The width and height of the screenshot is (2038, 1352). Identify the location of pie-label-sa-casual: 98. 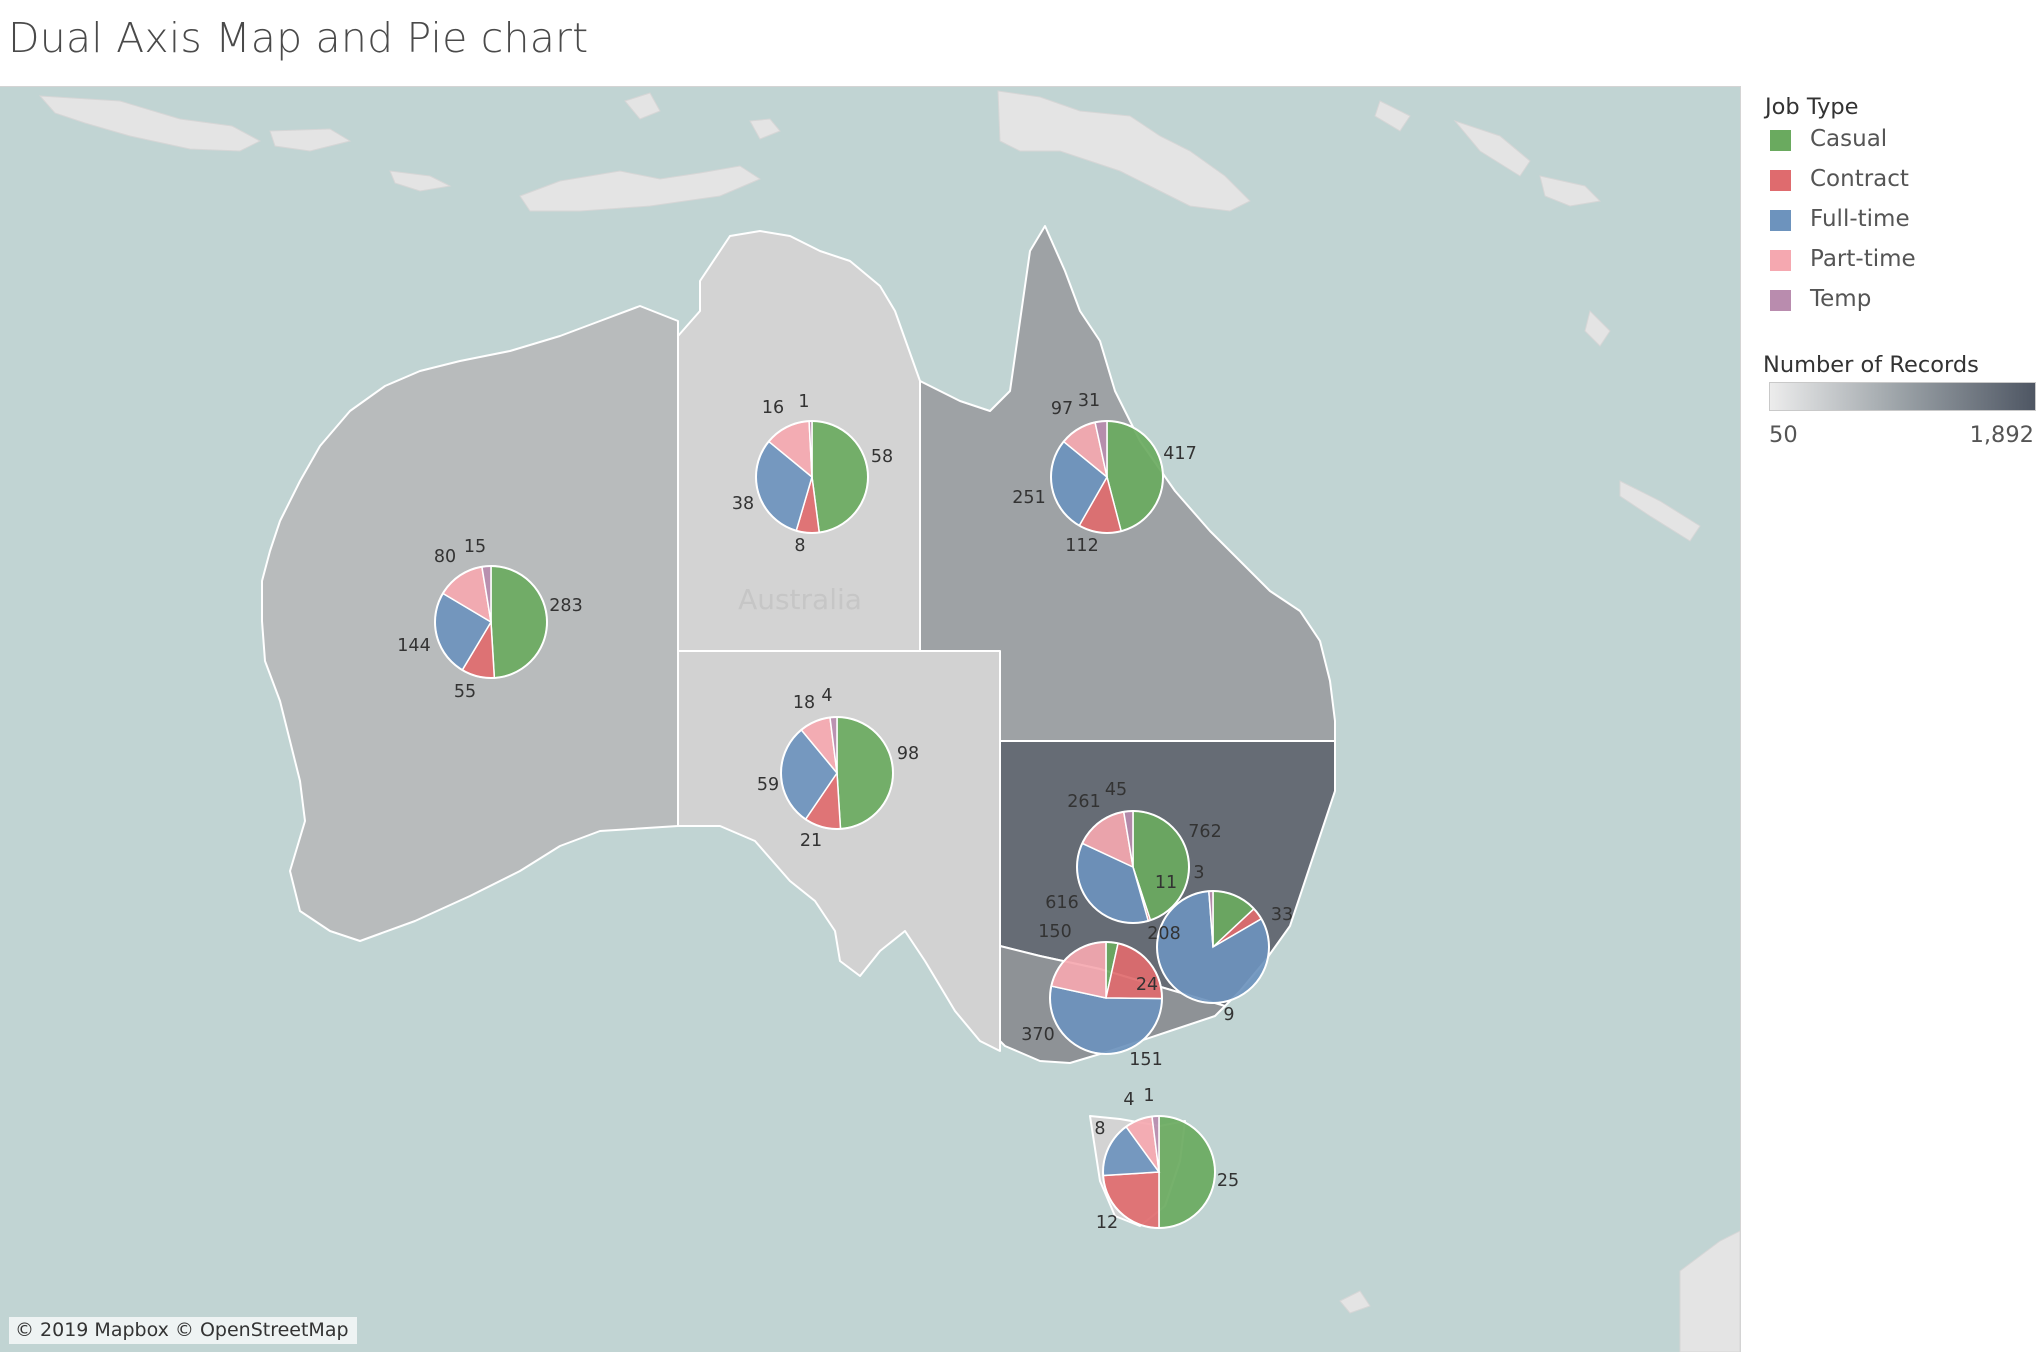
(908, 754).